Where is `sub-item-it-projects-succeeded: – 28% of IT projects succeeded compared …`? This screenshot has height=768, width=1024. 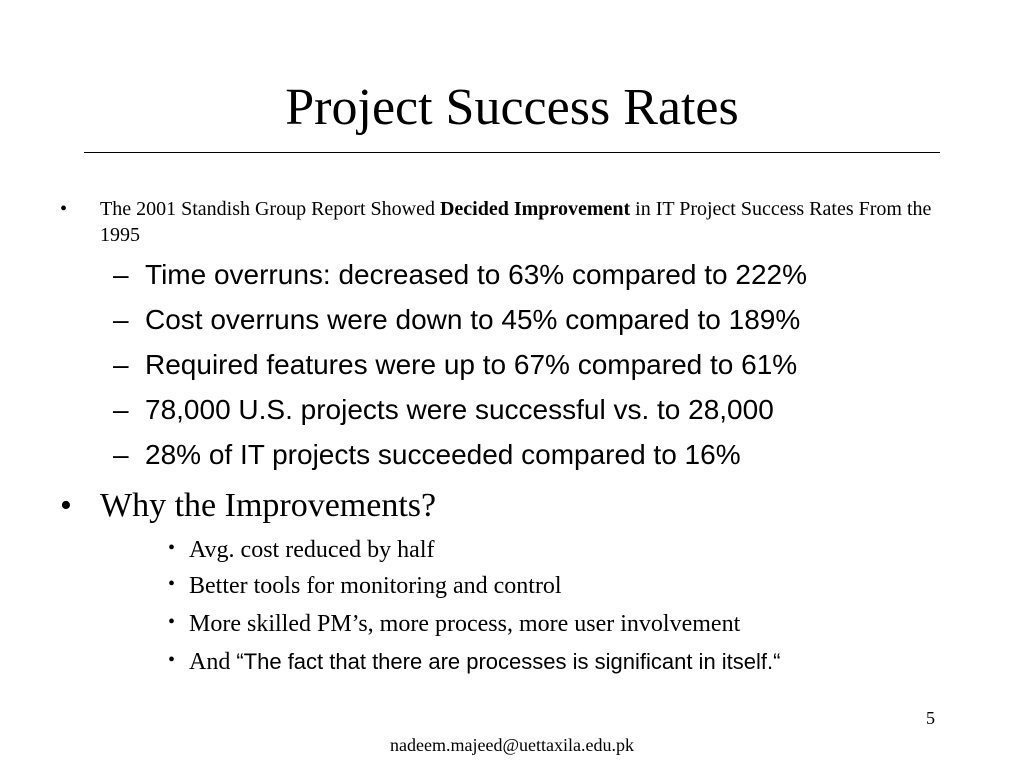
sub-item-it-projects-succeeded: – 28% of IT projects succeeded compared … is located at coordinates (512, 456).